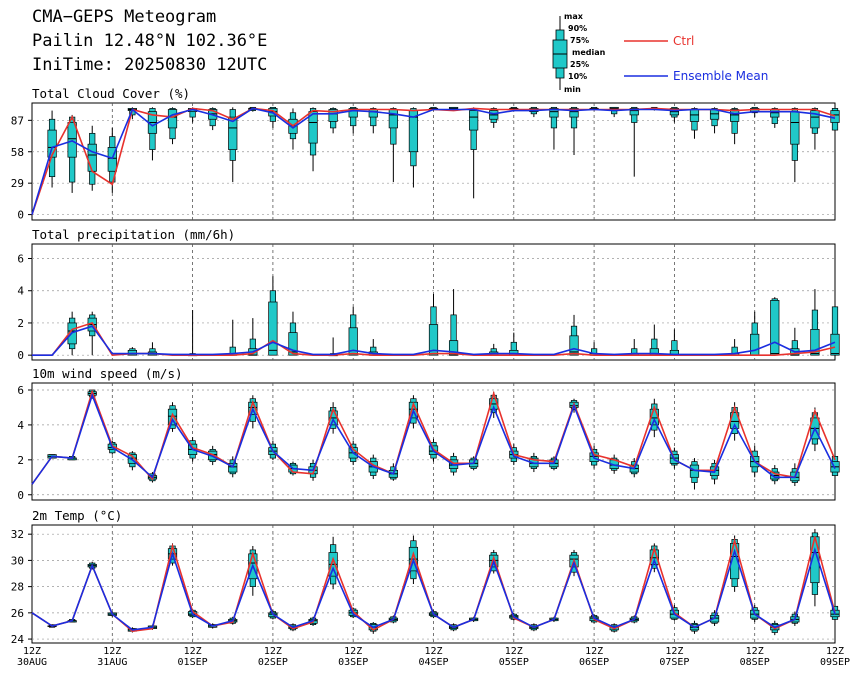 The image size is (860, 680). What do you see at coordinates (580, 40) in the screenshot?
I see `legend-label-75: 75%` at bounding box center [580, 40].